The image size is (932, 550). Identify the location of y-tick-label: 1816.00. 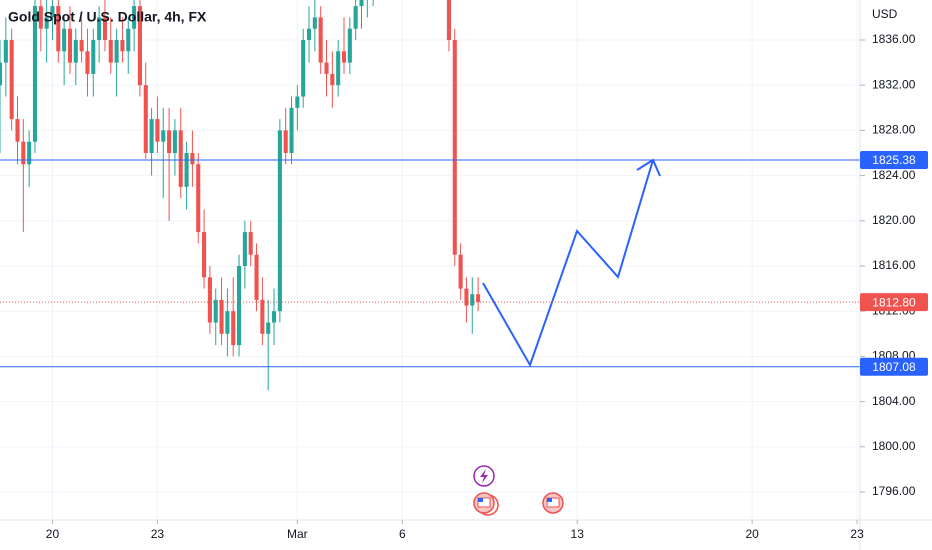
(894, 265).